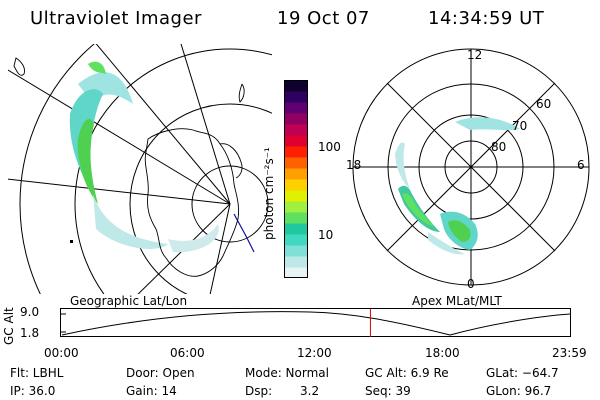  Describe the element at coordinates (388, 391) in the screenshot. I see `seq-info: Seq: 39` at that location.